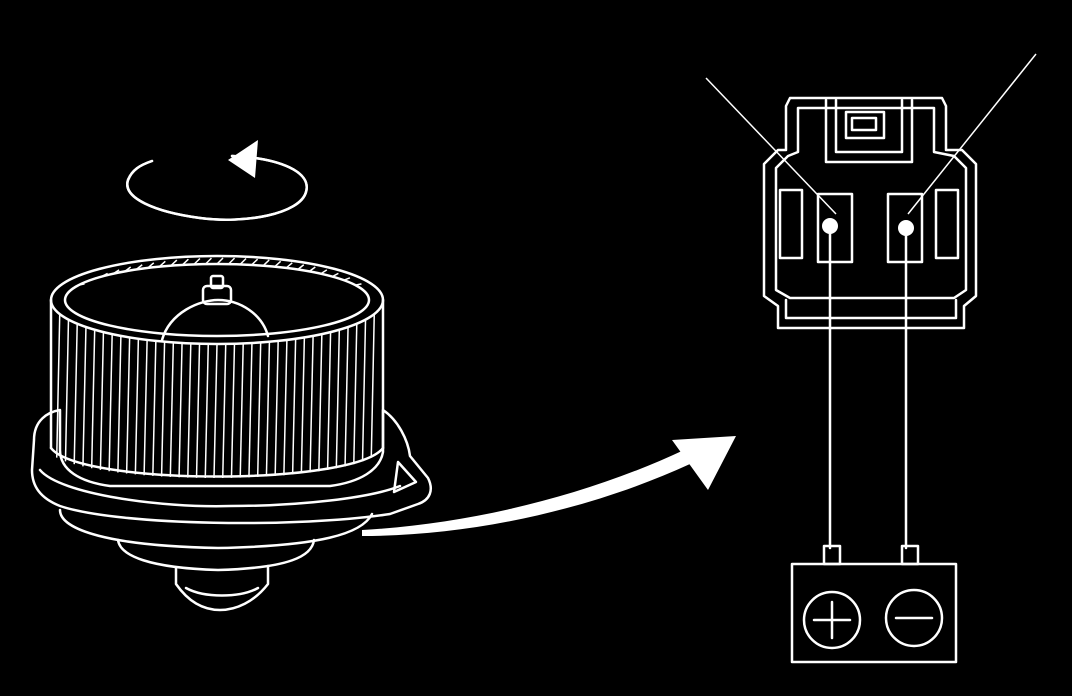 The width and height of the screenshot is (1072, 696). I want to click on curved-arrow-icon, so click(549, 486).